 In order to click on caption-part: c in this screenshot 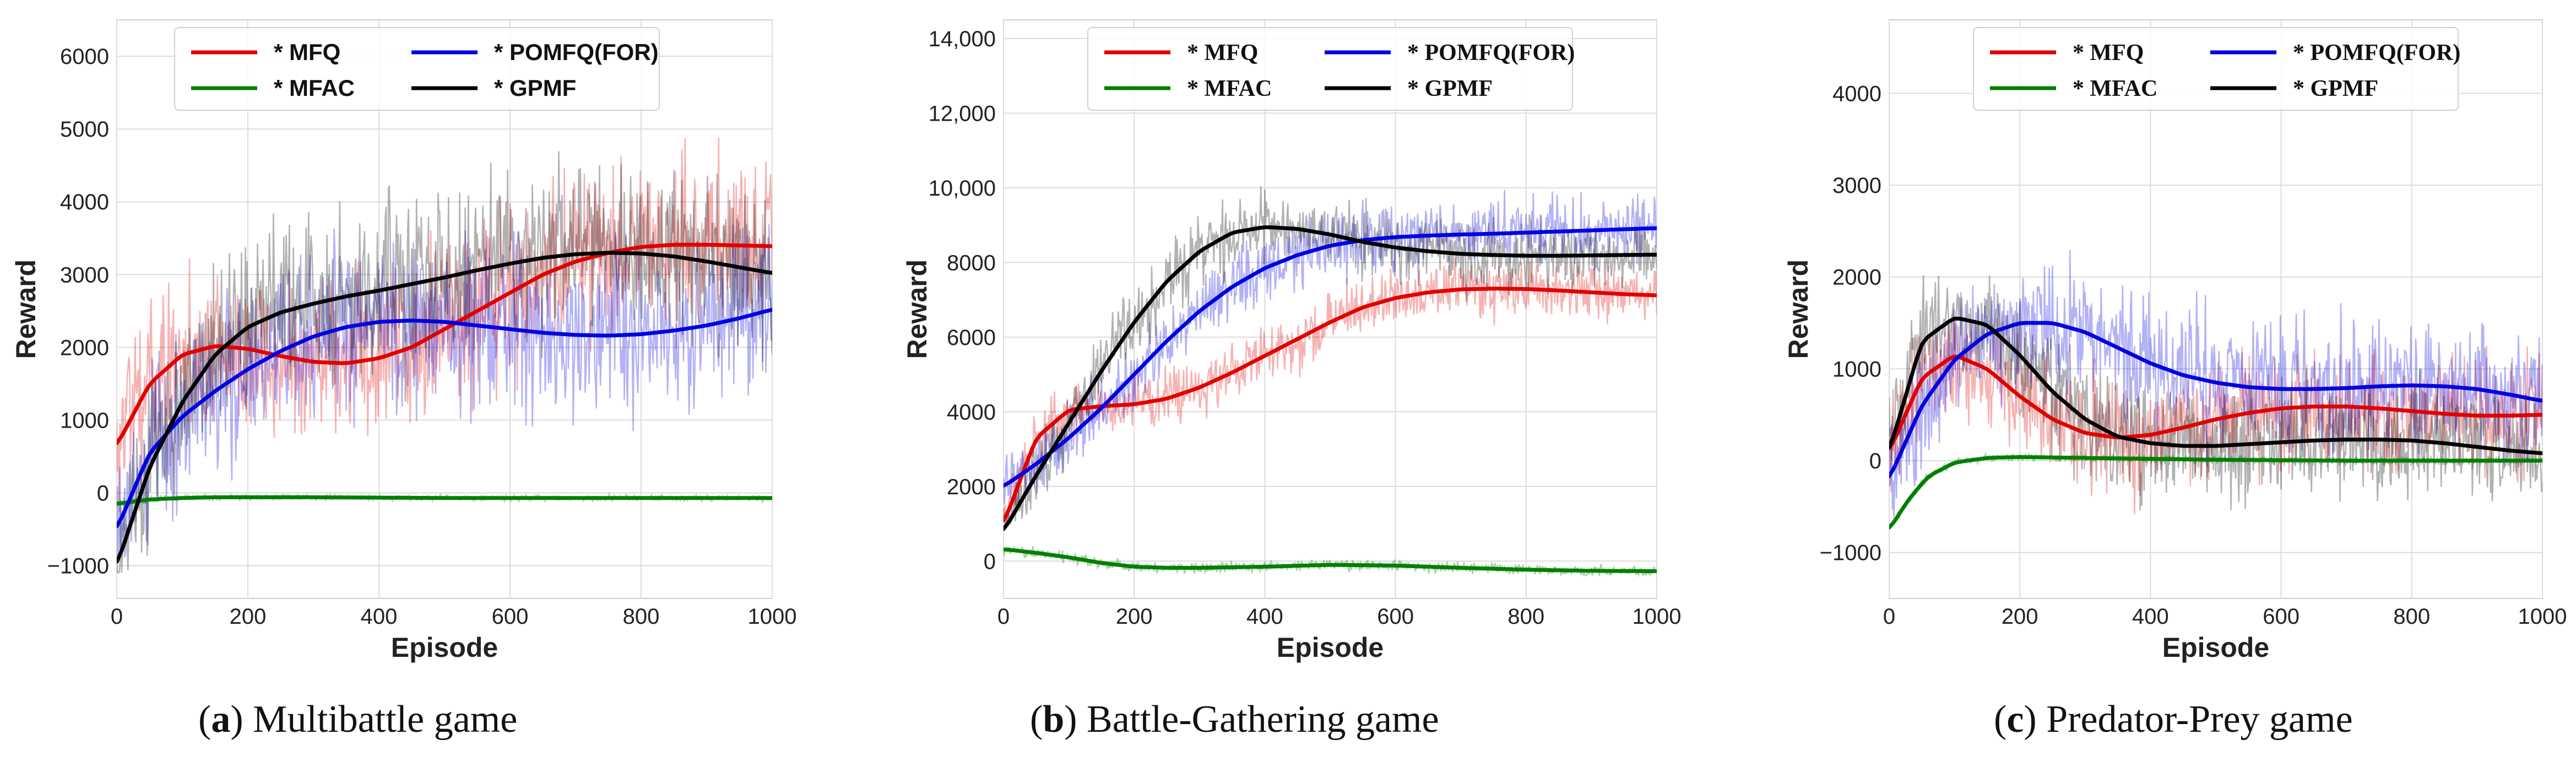, I will do `click(2015, 719)`.